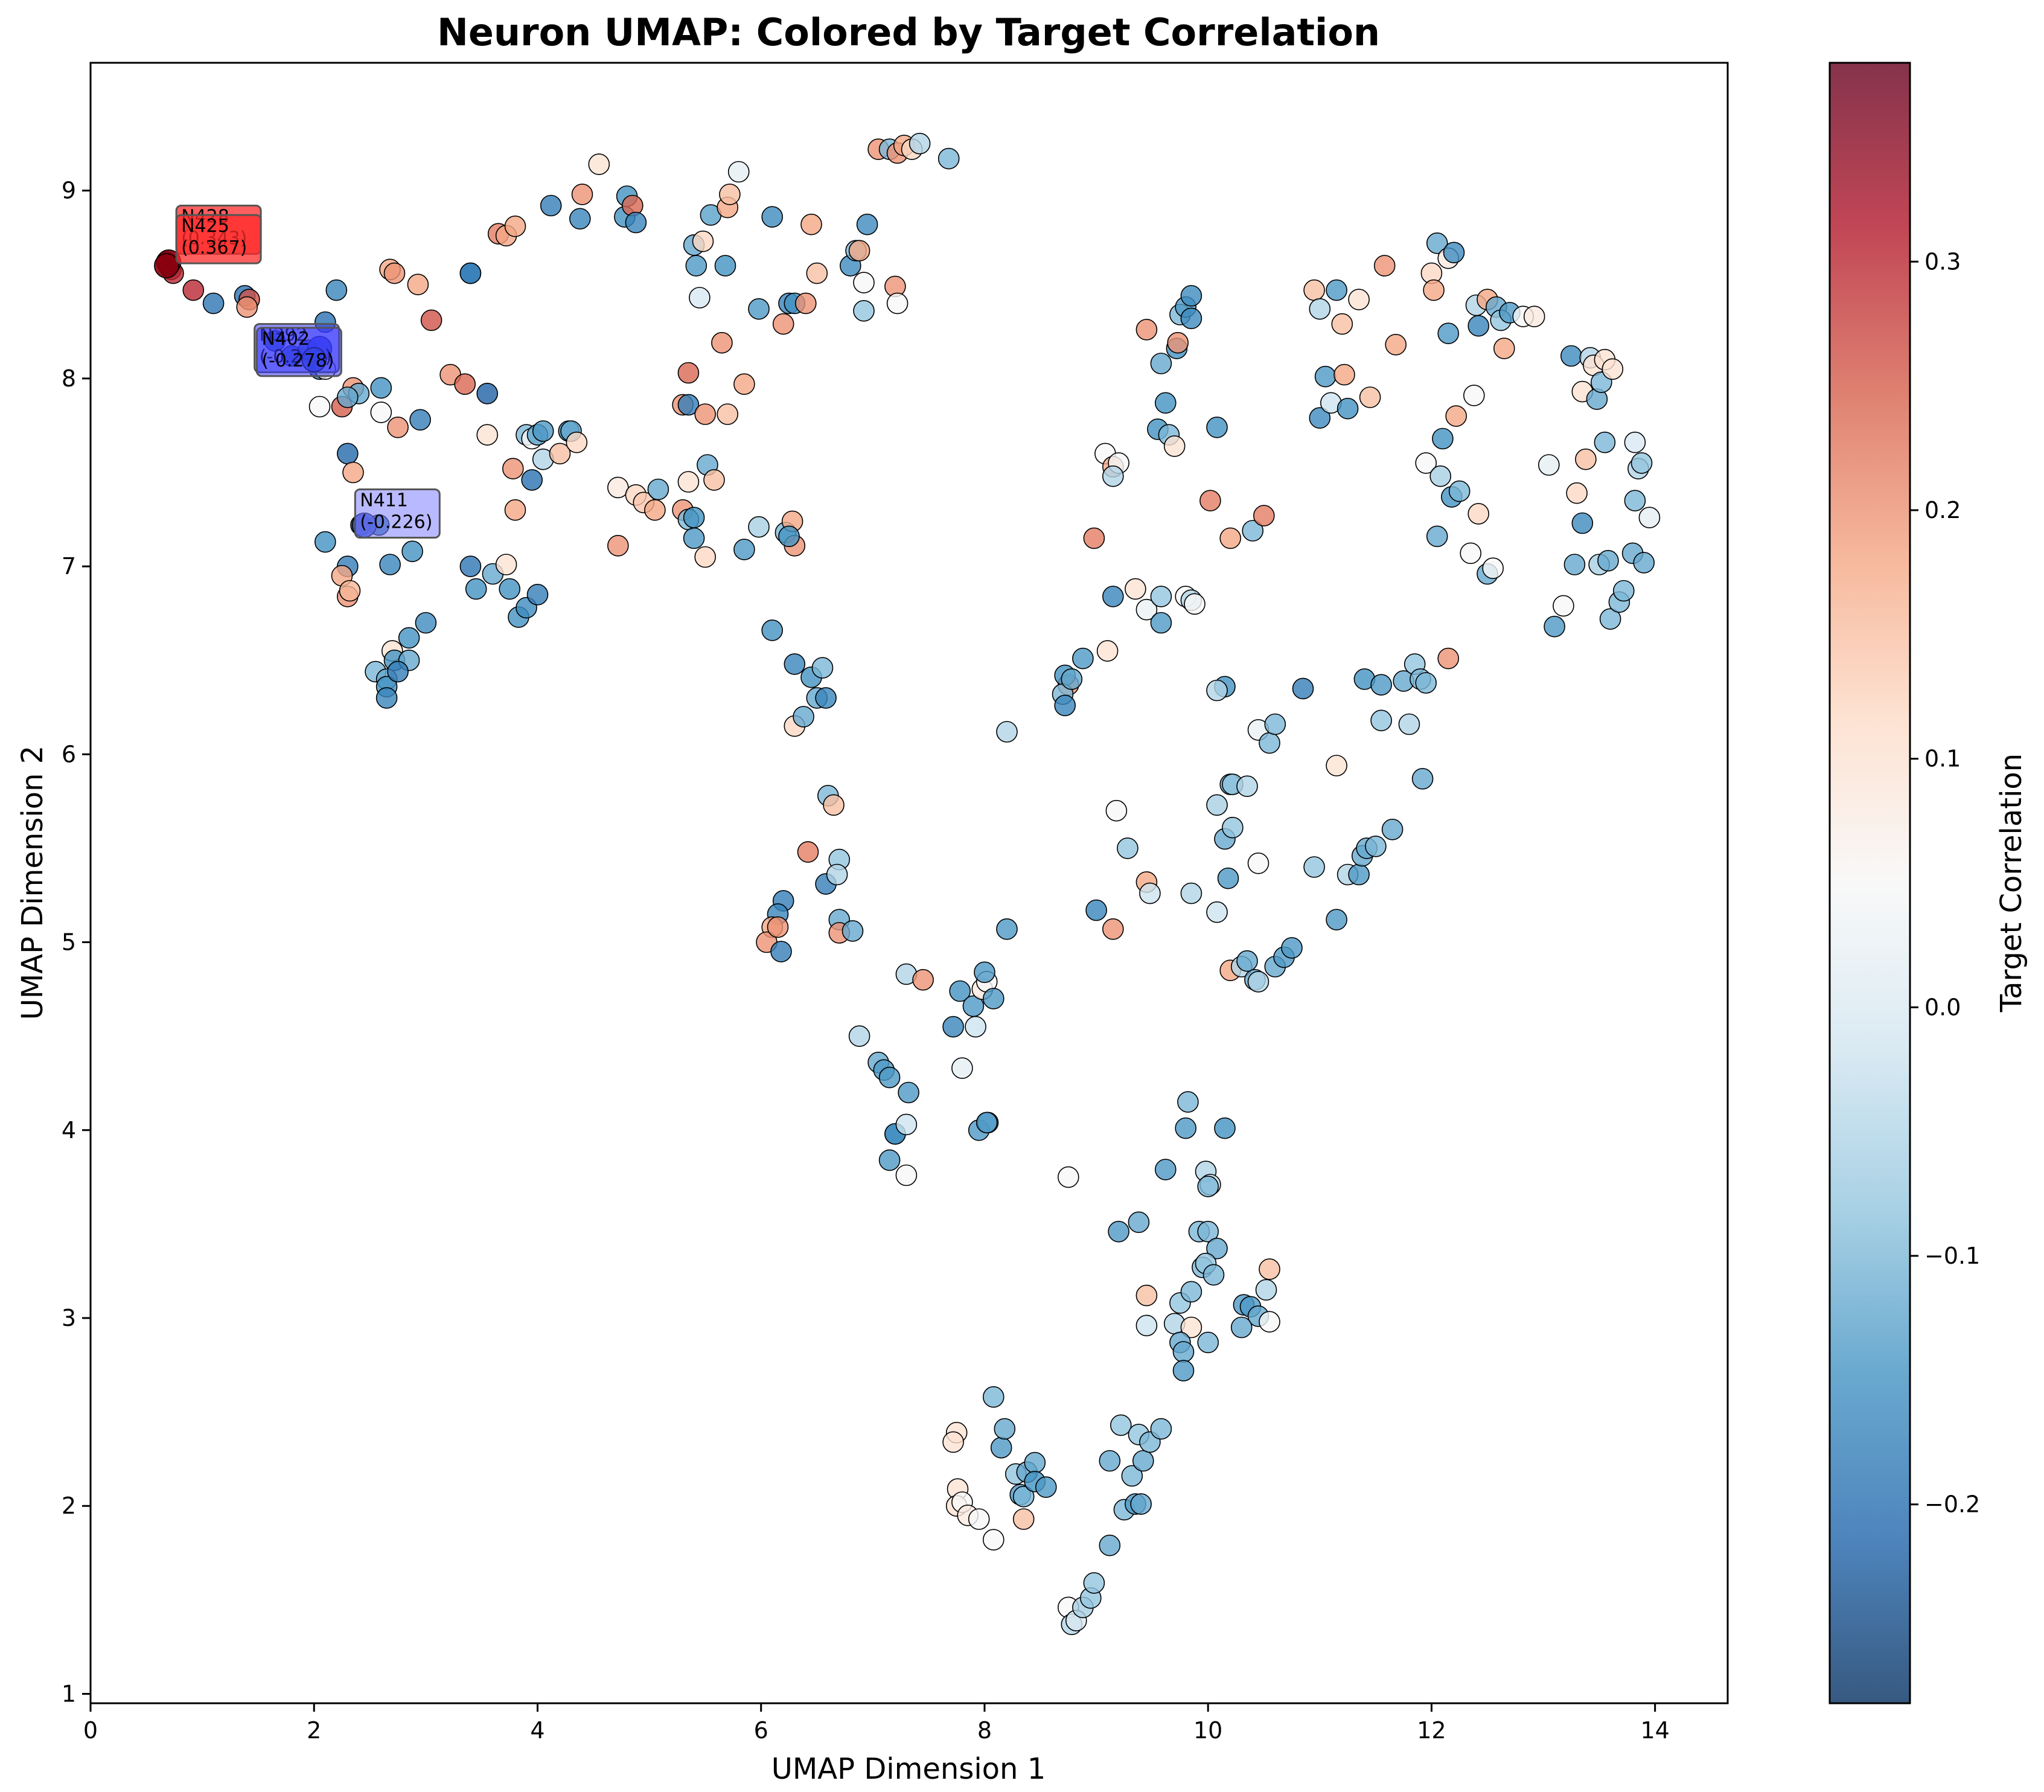  I want to click on y-tick-label: 7, so click(69, 566).